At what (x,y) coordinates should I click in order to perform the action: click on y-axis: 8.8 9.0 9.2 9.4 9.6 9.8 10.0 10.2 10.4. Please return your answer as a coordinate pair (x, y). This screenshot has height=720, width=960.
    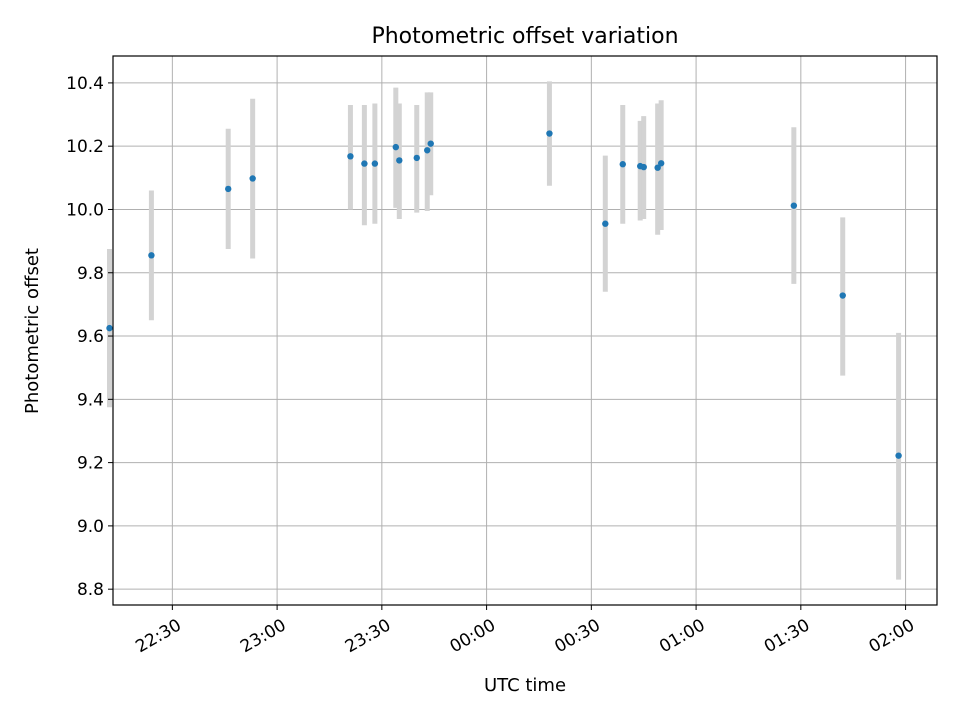
    Looking at the image, I should click on (89, 337).